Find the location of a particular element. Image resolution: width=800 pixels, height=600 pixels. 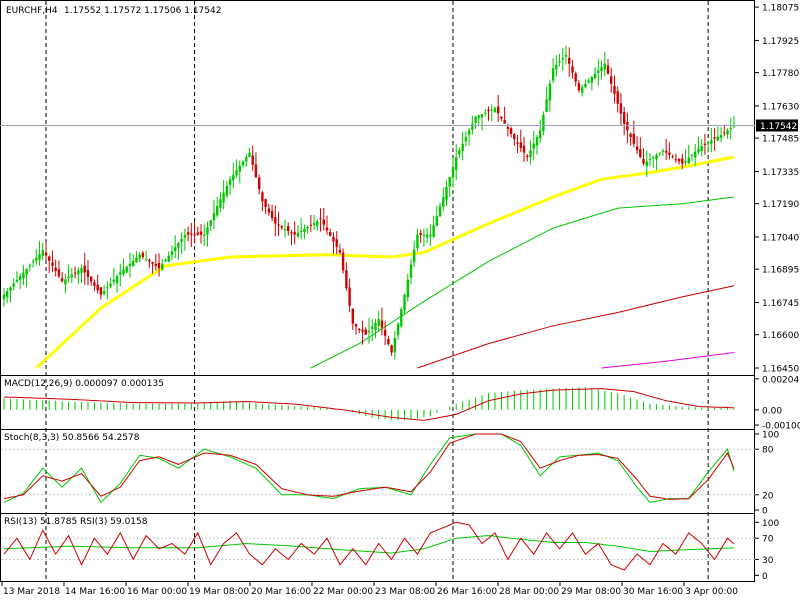

stoch-tick-label: 80 is located at coordinates (768, 451).